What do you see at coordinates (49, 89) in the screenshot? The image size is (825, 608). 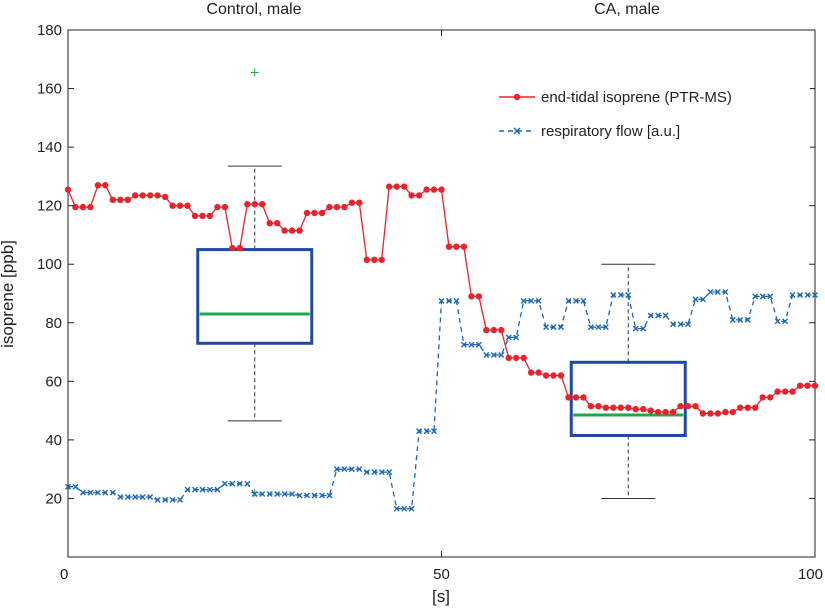 I see `y-tick-label-7: 160` at bounding box center [49, 89].